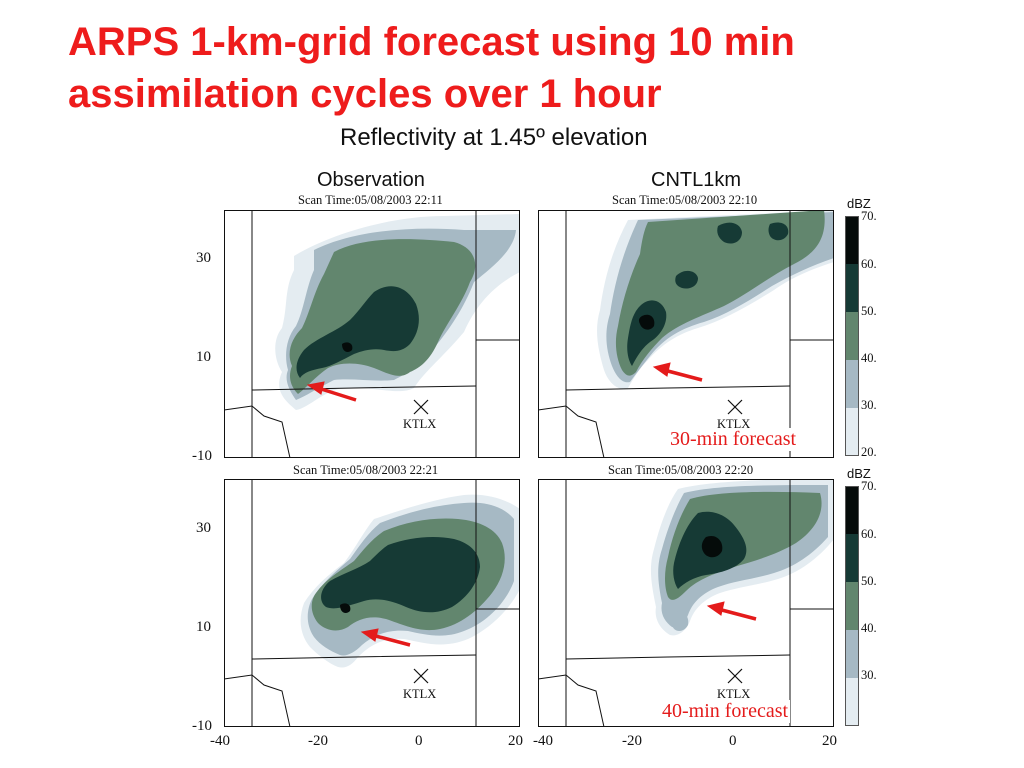  Describe the element at coordinates (632, 741) in the screenshot. I see `x-tick-right-neg20: -20` at that location.